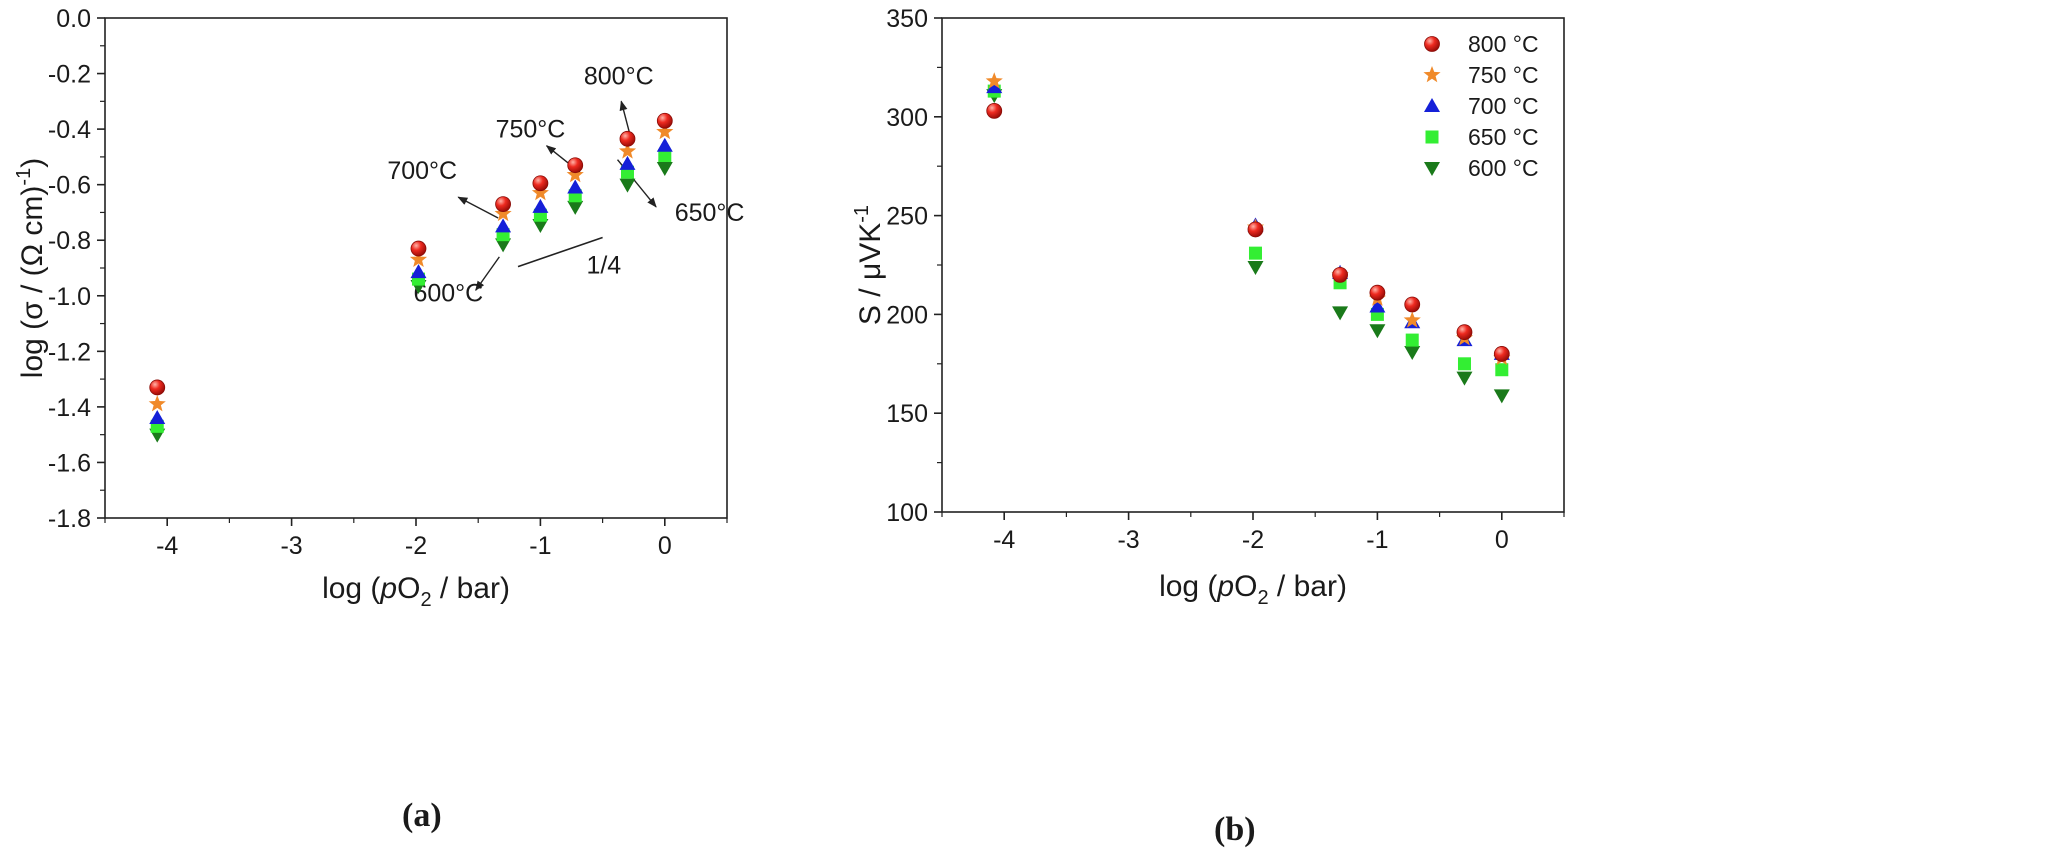  Describe the element at coordinates (540, 546) in the screenshot. I see `chart-a-xtick-label: -1` at that location.